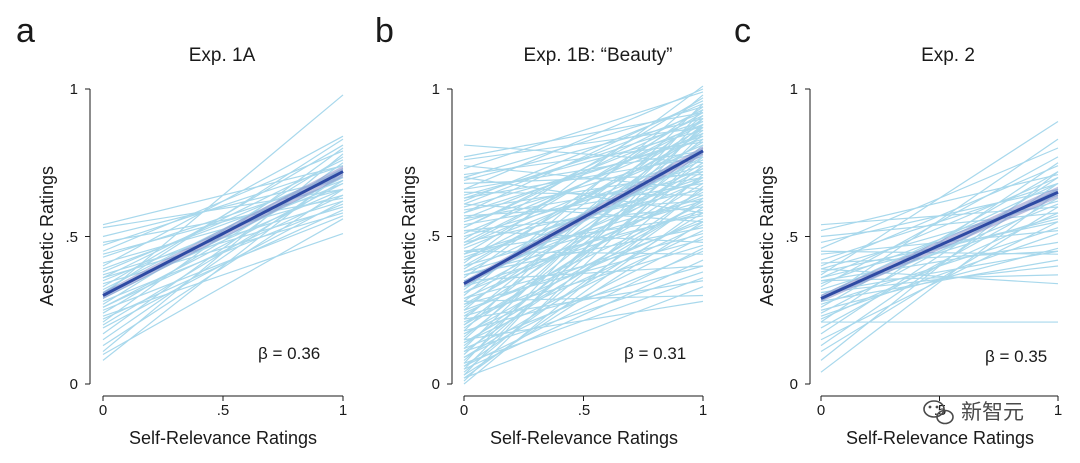 This screenshot has height=463, width=1080. Describe the element at coordinates (1016, 356) in the screenshot. I see `beta-annotation: β = 0.35` at that location.